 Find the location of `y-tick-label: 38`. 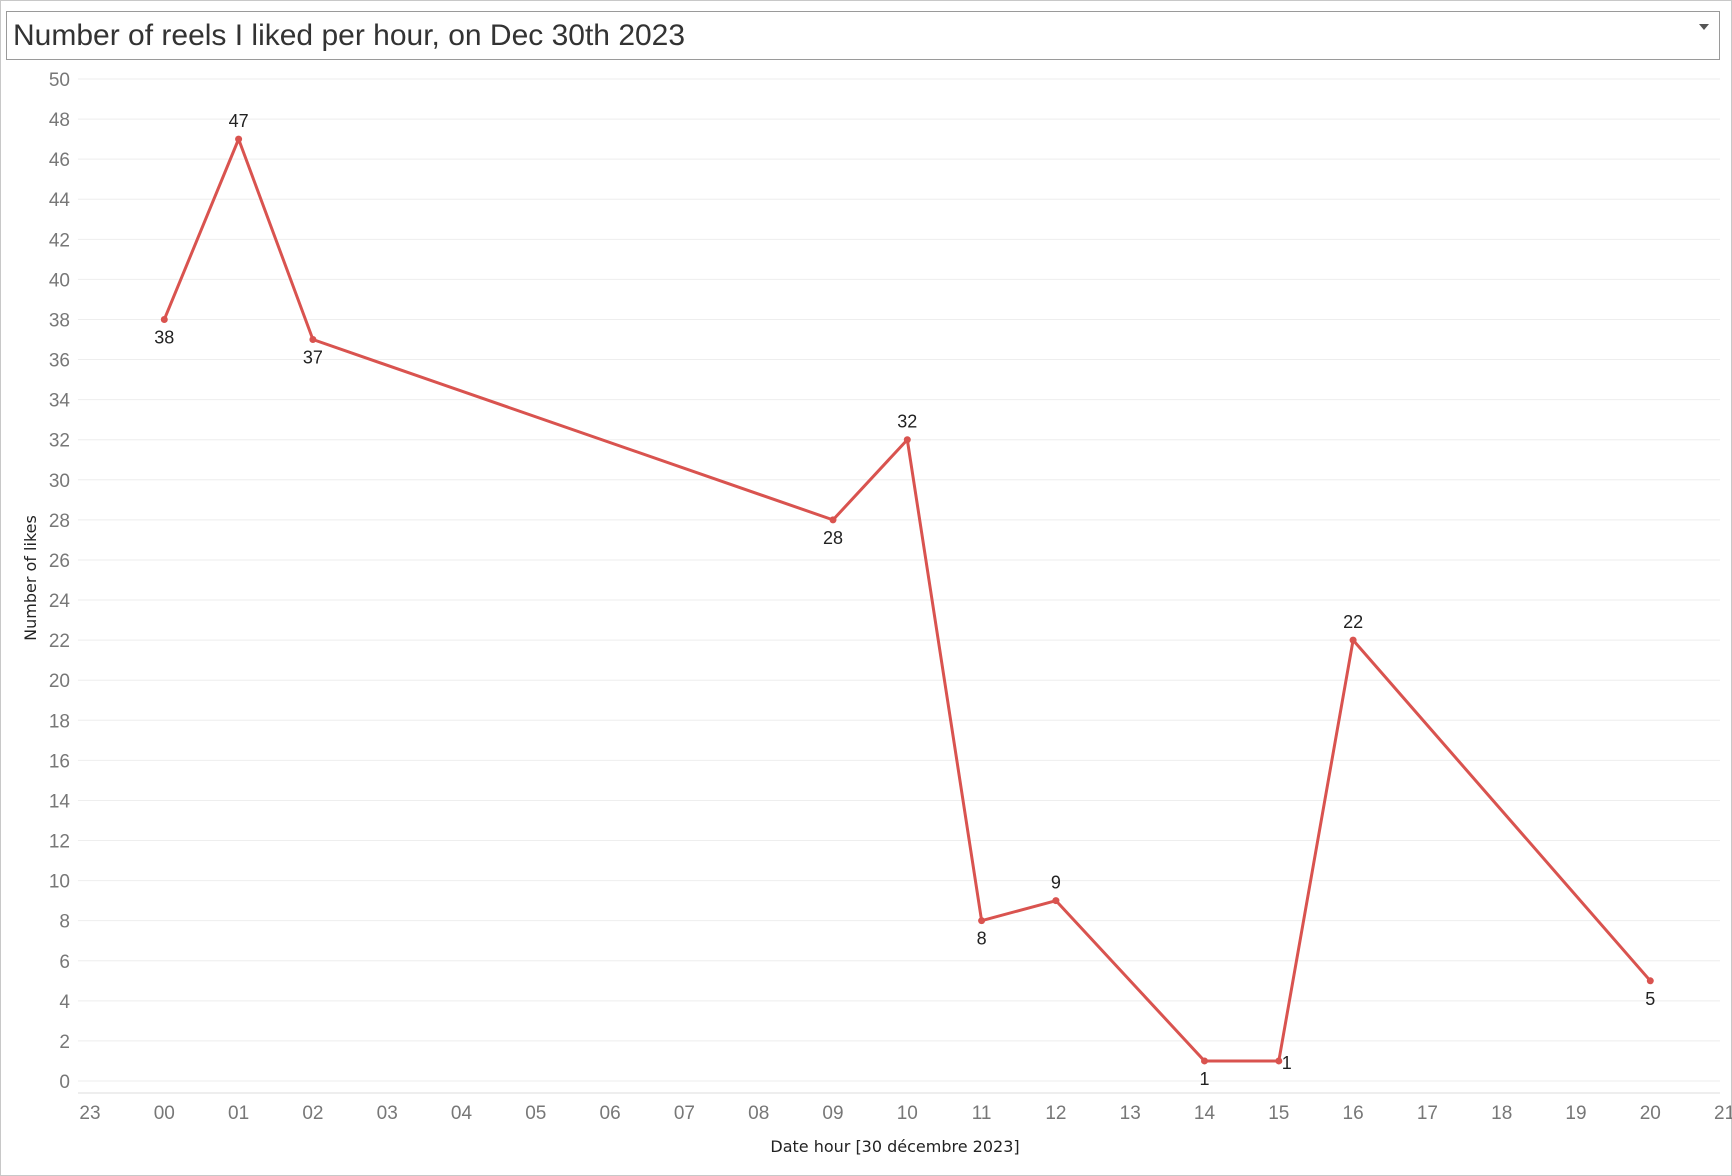

y-tick-label: 38 is located at coordinates (59, 320).